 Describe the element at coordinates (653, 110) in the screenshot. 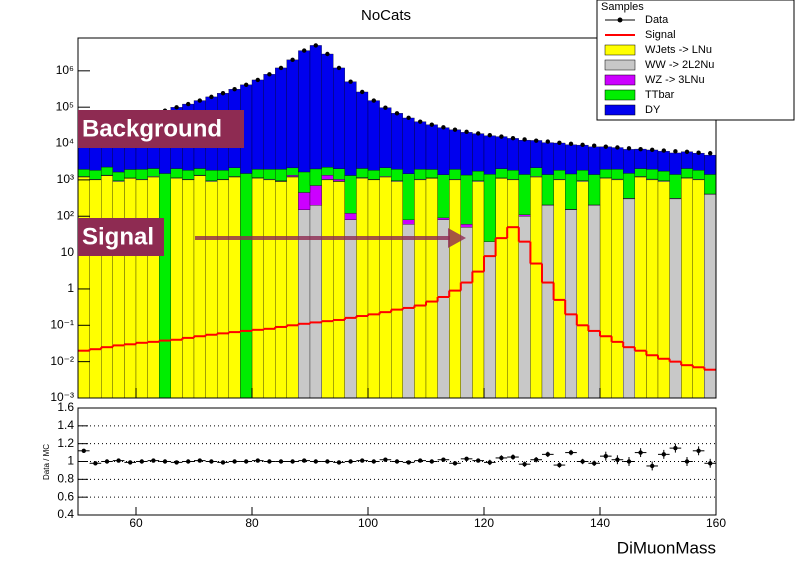

I see `legend-label: DY` at that location.